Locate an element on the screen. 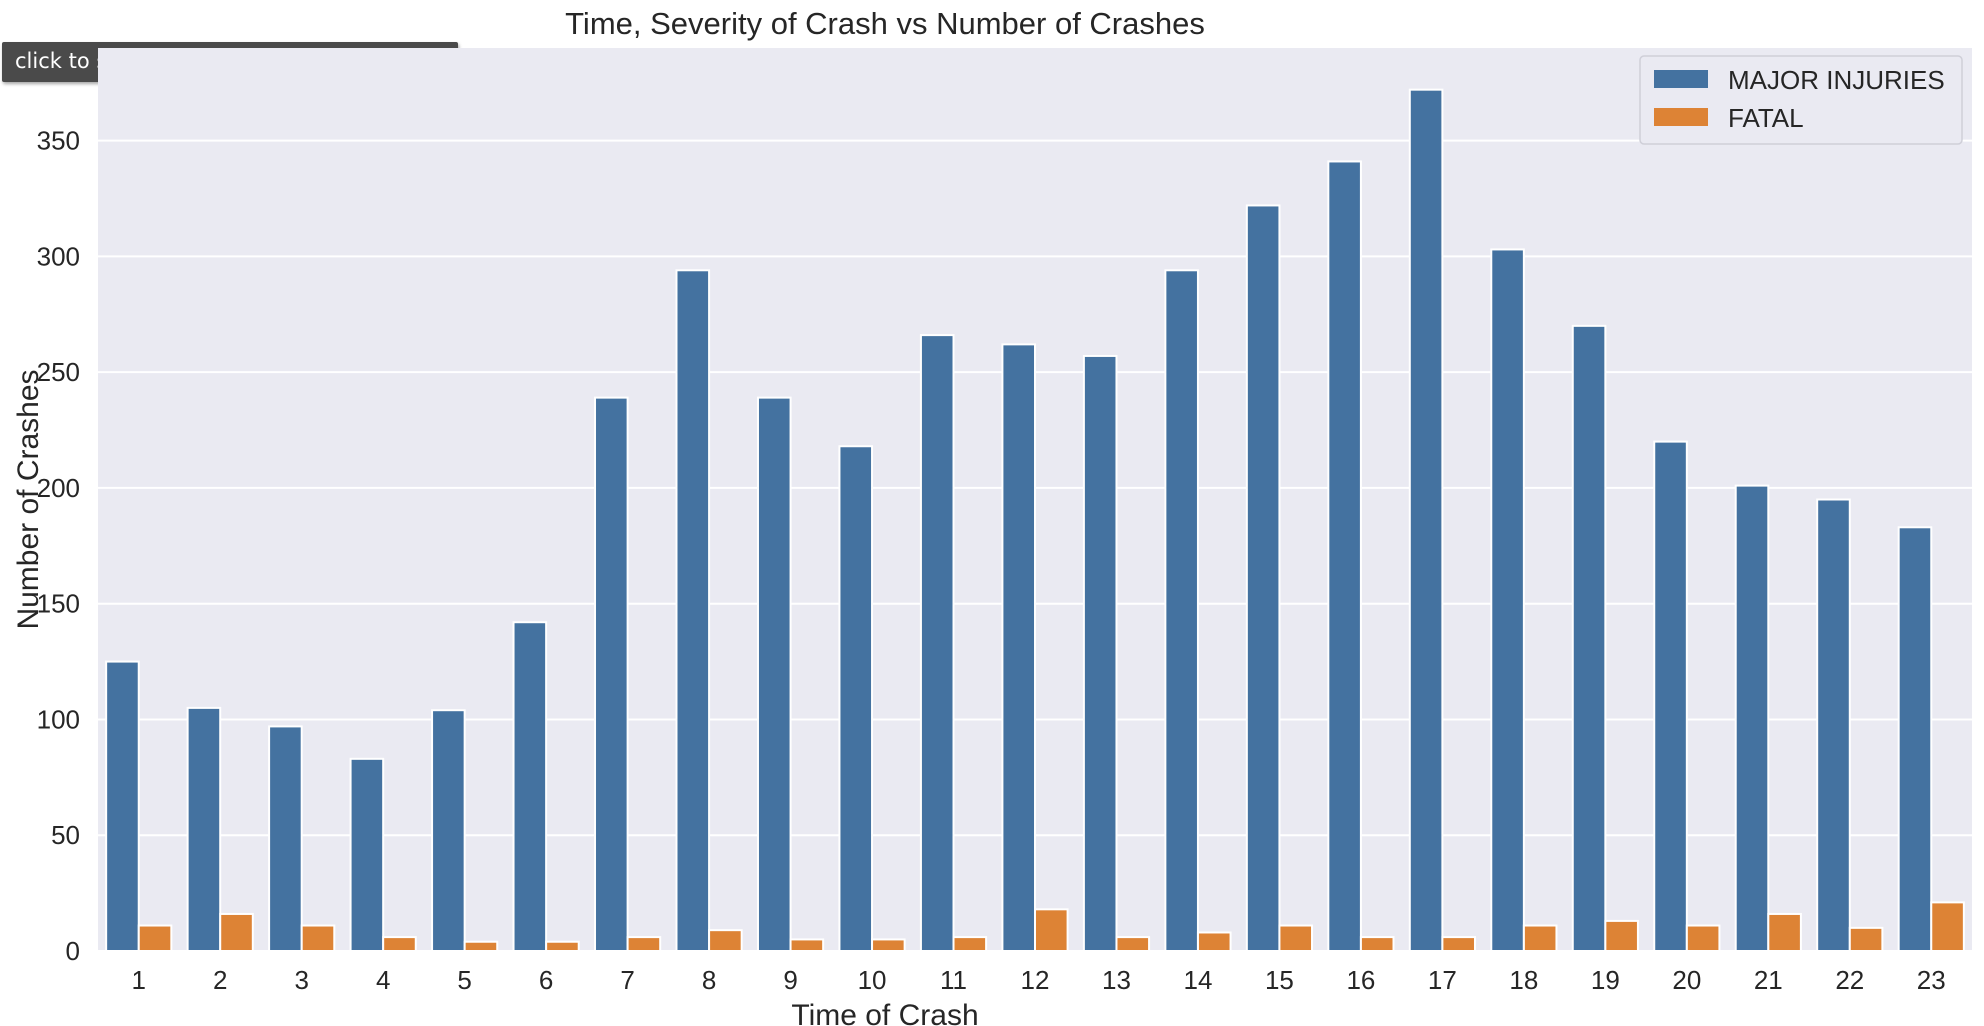 This screenshot has height=1026, width=1984. x-tick-label: 2 is located at coordinates (220, 980).